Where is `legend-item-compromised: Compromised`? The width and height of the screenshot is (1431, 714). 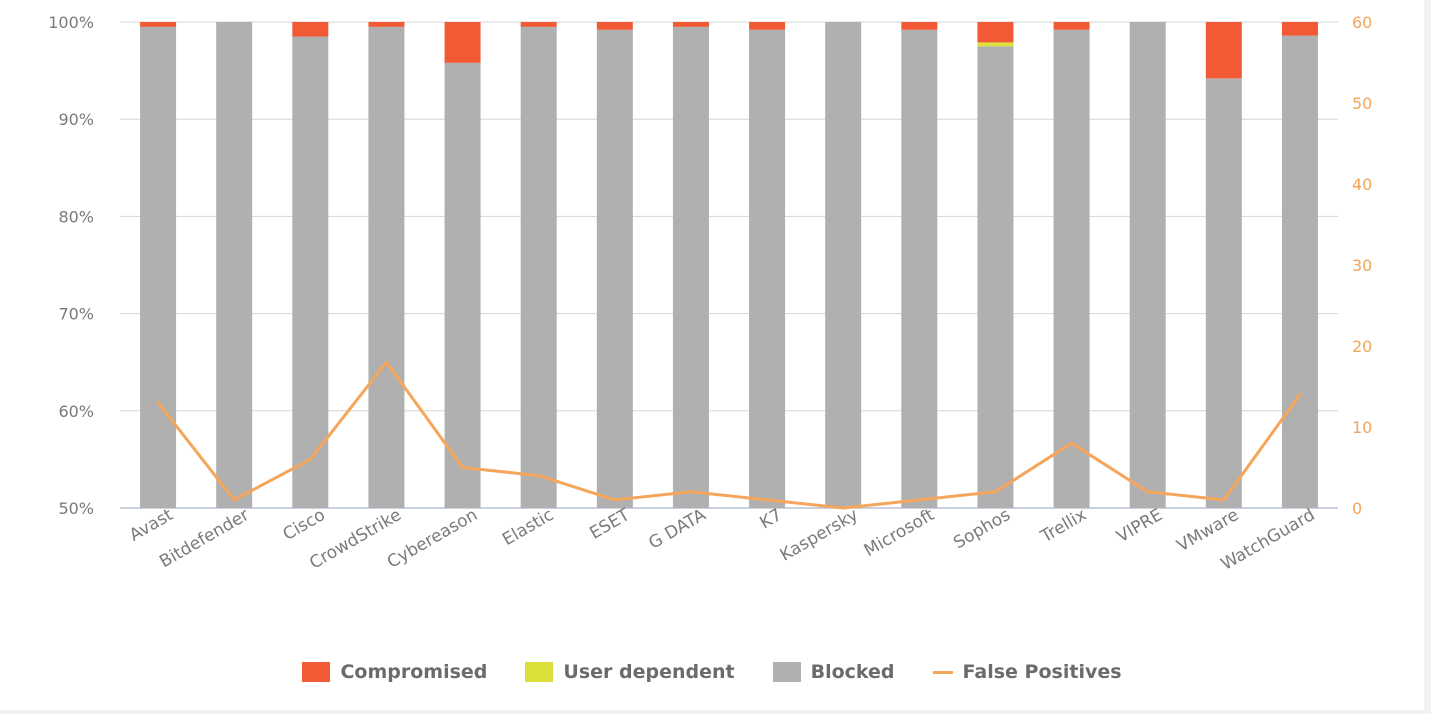 legend-item-compromised: Compromised is located at coordinates (394, 672).